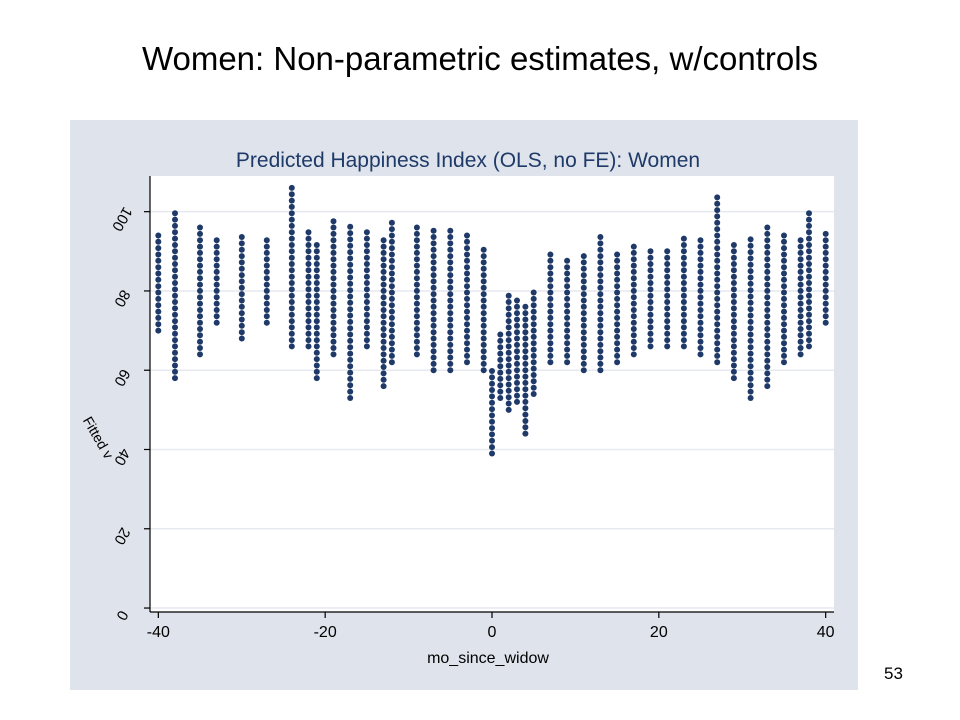 The width and height of the screenshot is (960, 720). What do you see at coordinates (121, 615) in the screenshot?
I see `y-tick-label: 0` at bounding box center [121, 615].